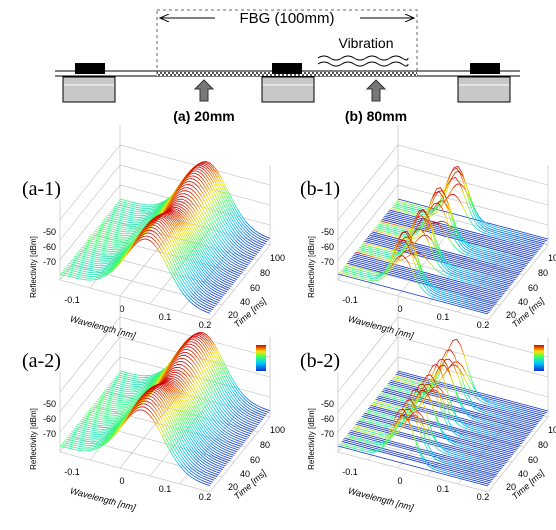 This screenshot has width=556, height=530. I want to click on z-tick-label: 80, so click(543, 273).